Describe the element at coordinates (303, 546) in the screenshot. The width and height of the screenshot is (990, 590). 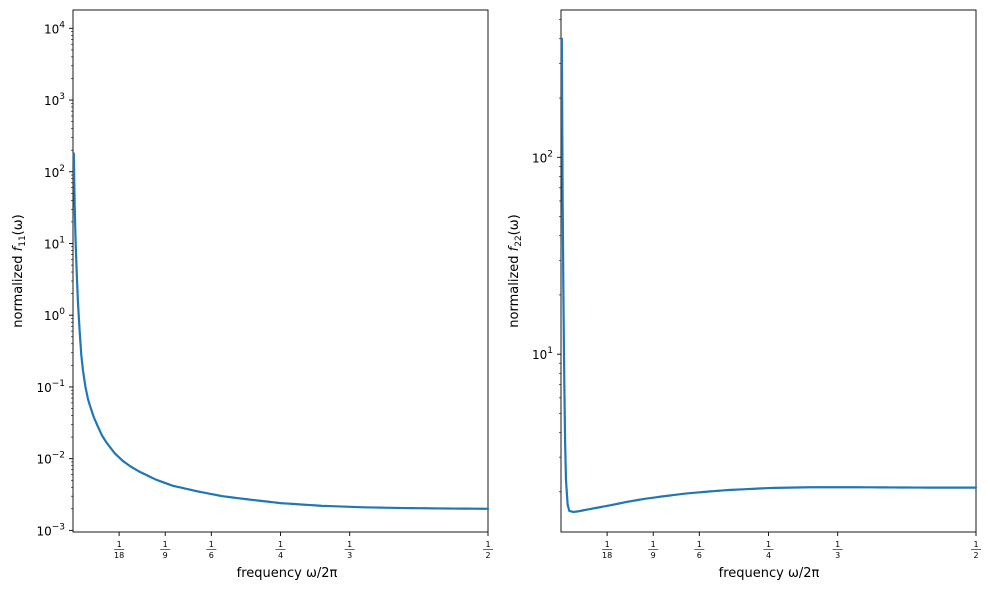
I see `left-x-ticks: 1 18 1 9 1 6 1 4 1 3 1 2` at that location.